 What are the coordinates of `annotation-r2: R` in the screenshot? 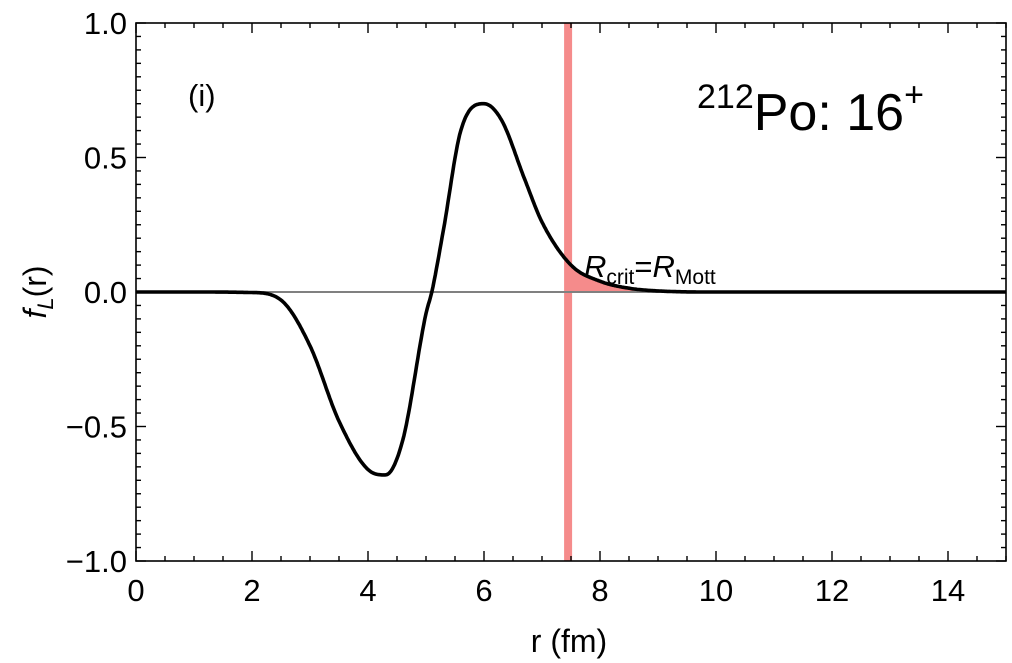 It's located at (664, 266).